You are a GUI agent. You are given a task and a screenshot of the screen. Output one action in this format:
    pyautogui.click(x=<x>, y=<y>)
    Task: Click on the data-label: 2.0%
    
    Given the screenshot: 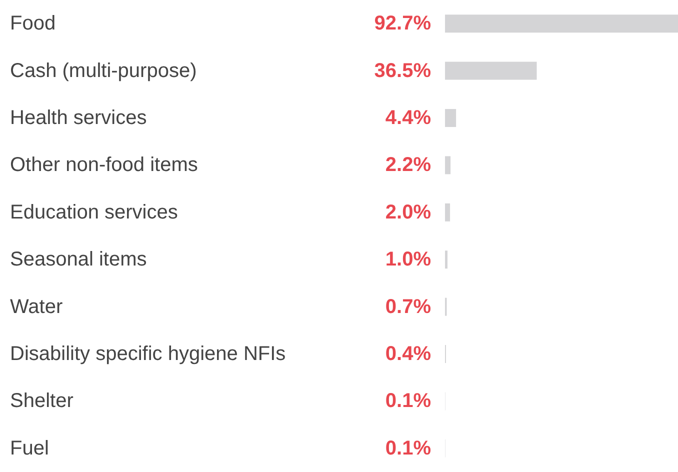 What is the action you would take?
    pyautogui.click(x=408, y=212)
    